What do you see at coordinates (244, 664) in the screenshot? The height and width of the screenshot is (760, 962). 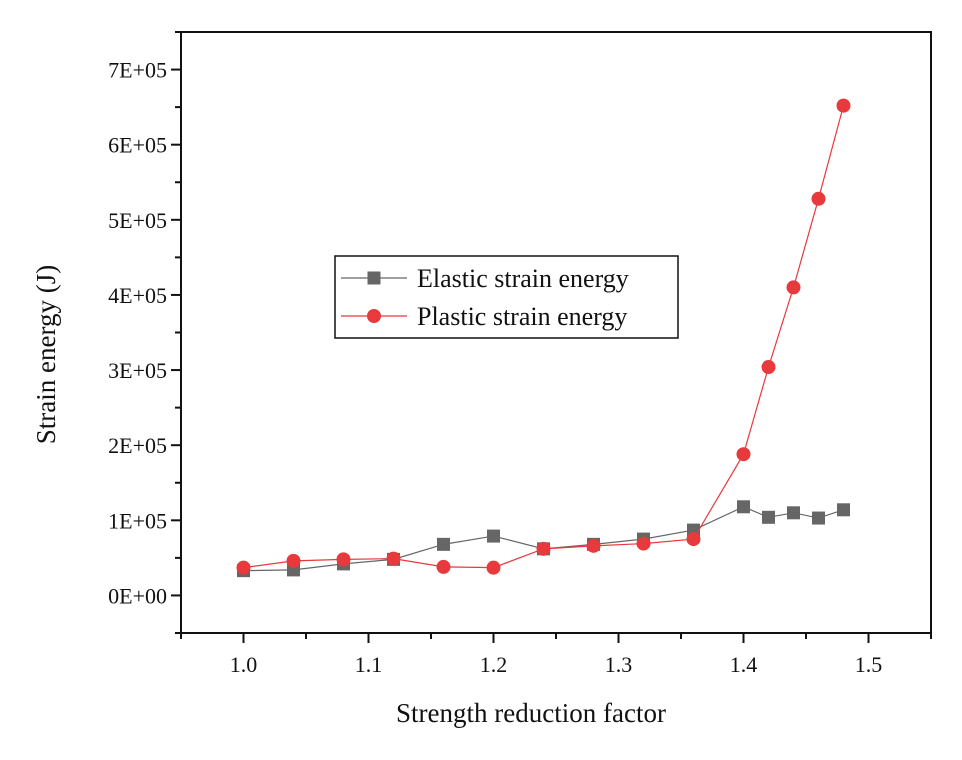 I see `x-tick-label: 1.0` at bounding box center [244, 664].